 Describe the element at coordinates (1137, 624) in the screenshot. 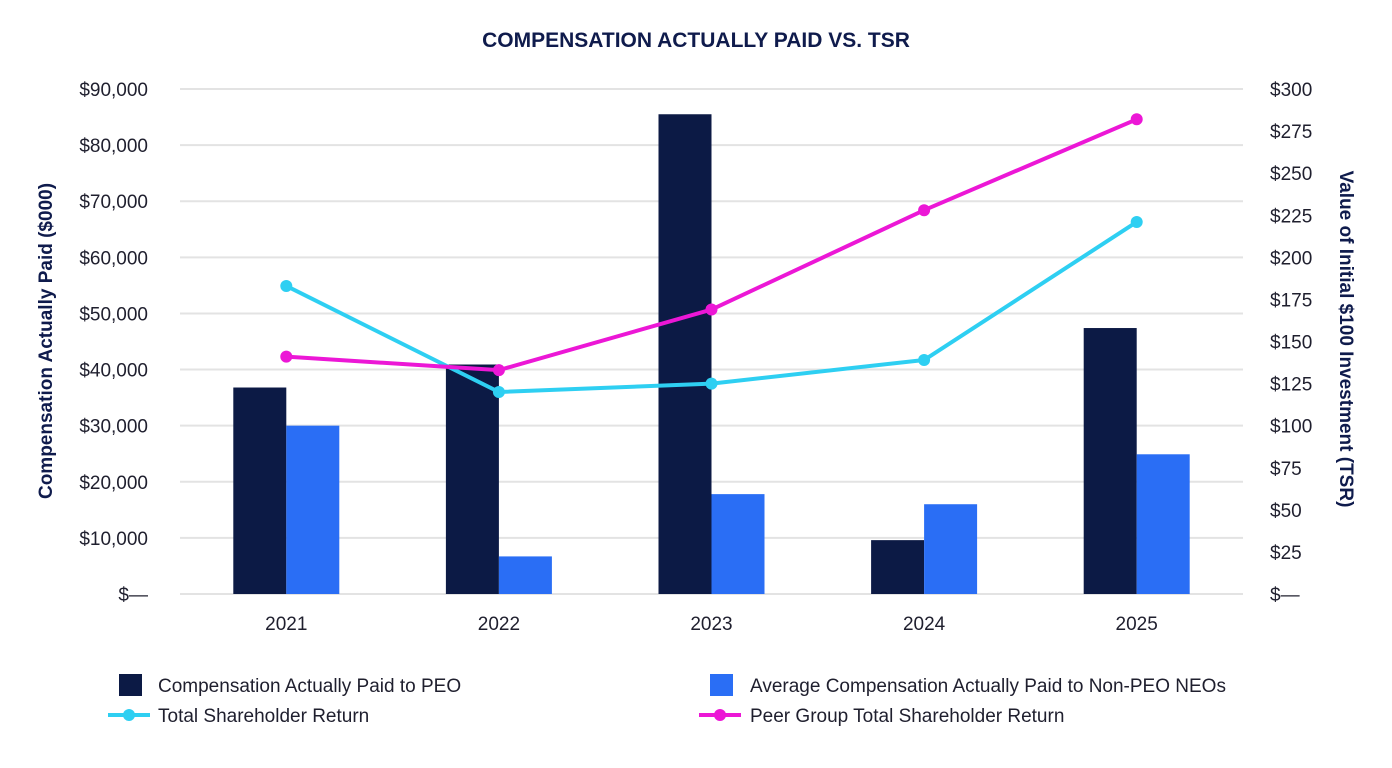

I see `x-tick-label: 2025` at that location.